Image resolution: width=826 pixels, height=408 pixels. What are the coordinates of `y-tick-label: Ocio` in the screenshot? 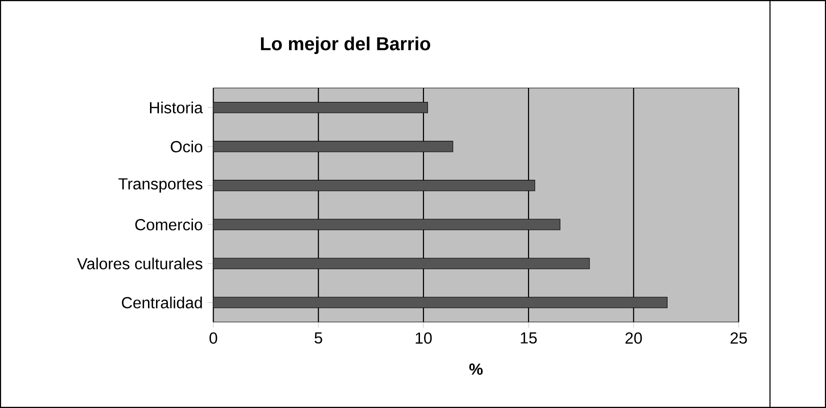 It's located at (186, 146).